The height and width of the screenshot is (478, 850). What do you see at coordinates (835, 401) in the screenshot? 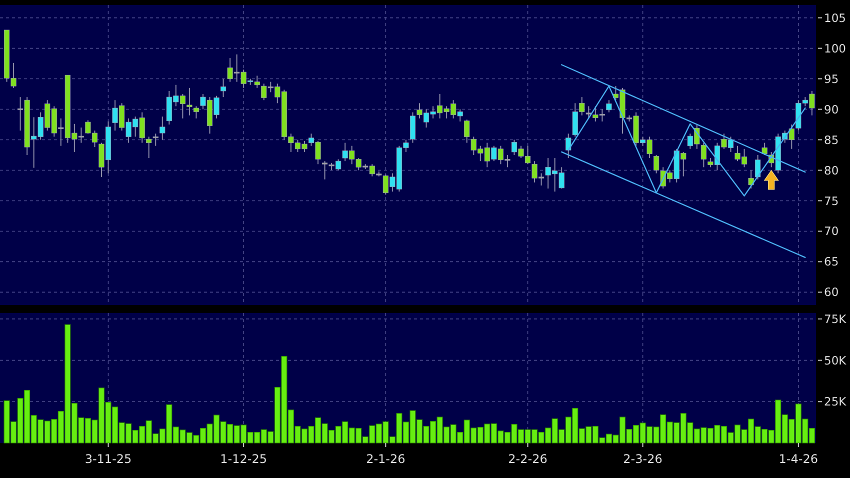
I see `y-tick-label: 25K` at bounding box center [835, 401].